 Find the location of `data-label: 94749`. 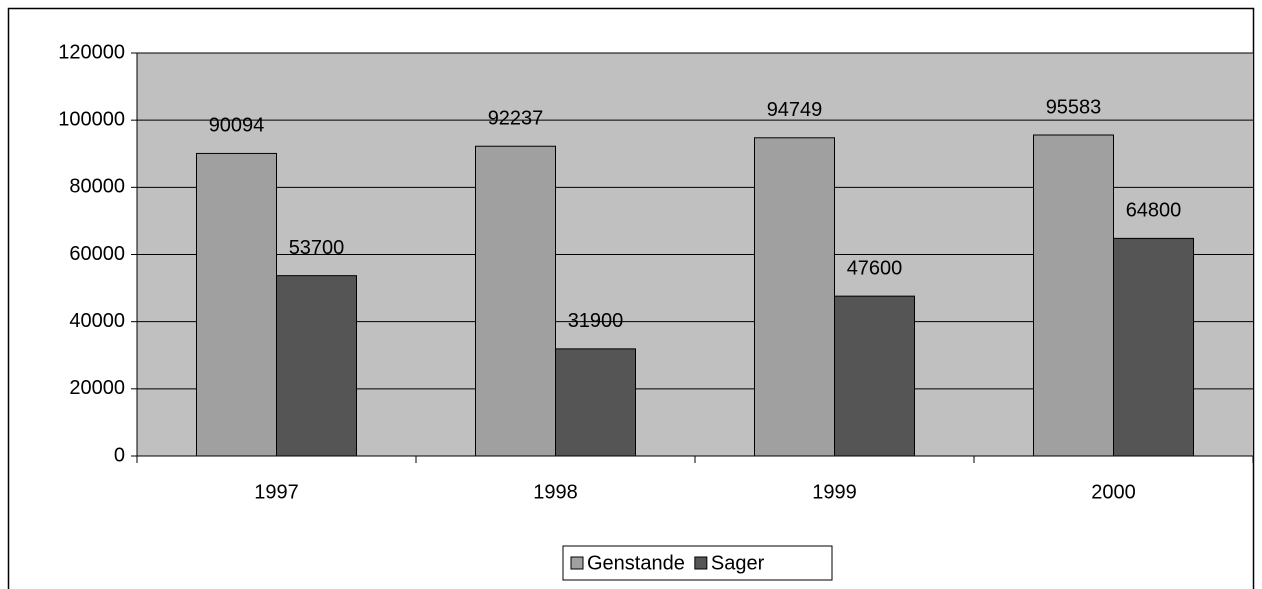

data-label: 94749 is located at coordinates (795, 110).